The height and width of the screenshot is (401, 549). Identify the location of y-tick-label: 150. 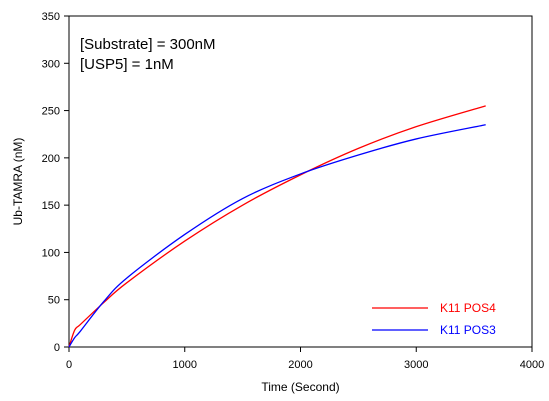
(51, 206).